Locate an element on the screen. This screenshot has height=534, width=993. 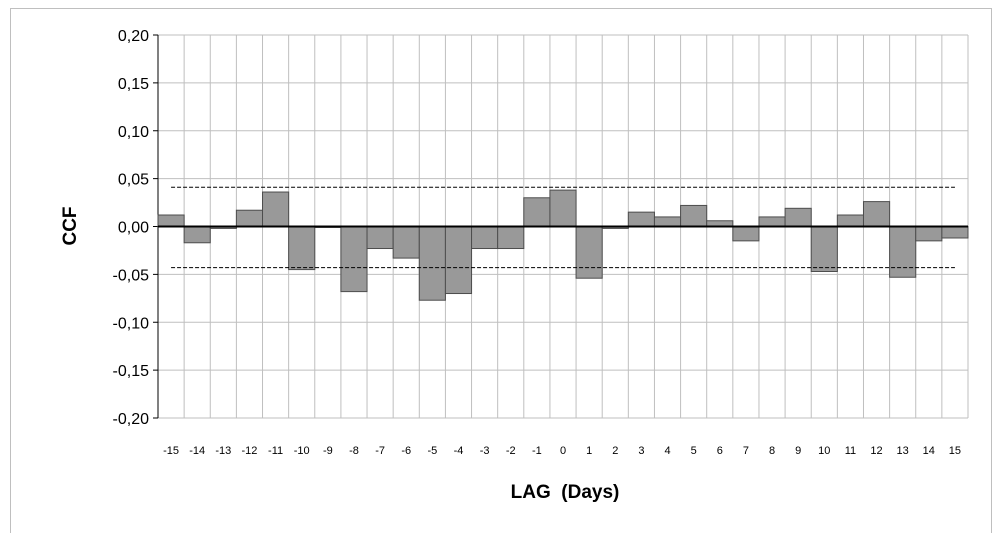
y-tick-labels: 0,20 0,15 0,10 0,05 0,00 -0,05 -0,10 -0,15 -0,20 is located at coordinates (131, 228).